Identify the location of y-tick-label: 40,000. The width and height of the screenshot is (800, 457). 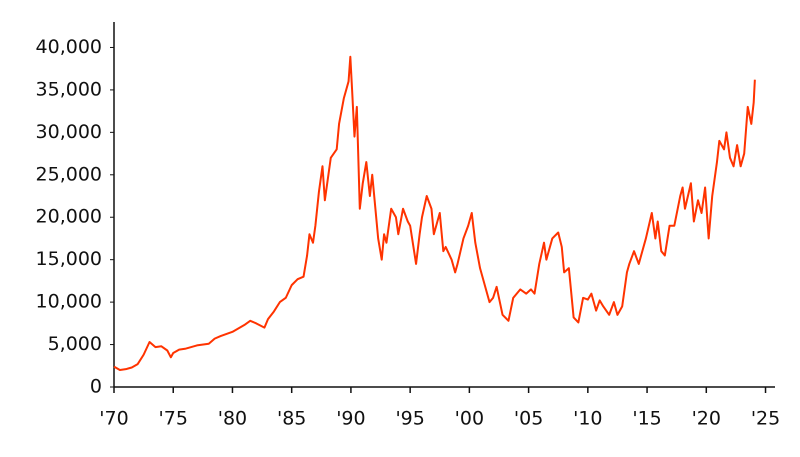
(69, 47).